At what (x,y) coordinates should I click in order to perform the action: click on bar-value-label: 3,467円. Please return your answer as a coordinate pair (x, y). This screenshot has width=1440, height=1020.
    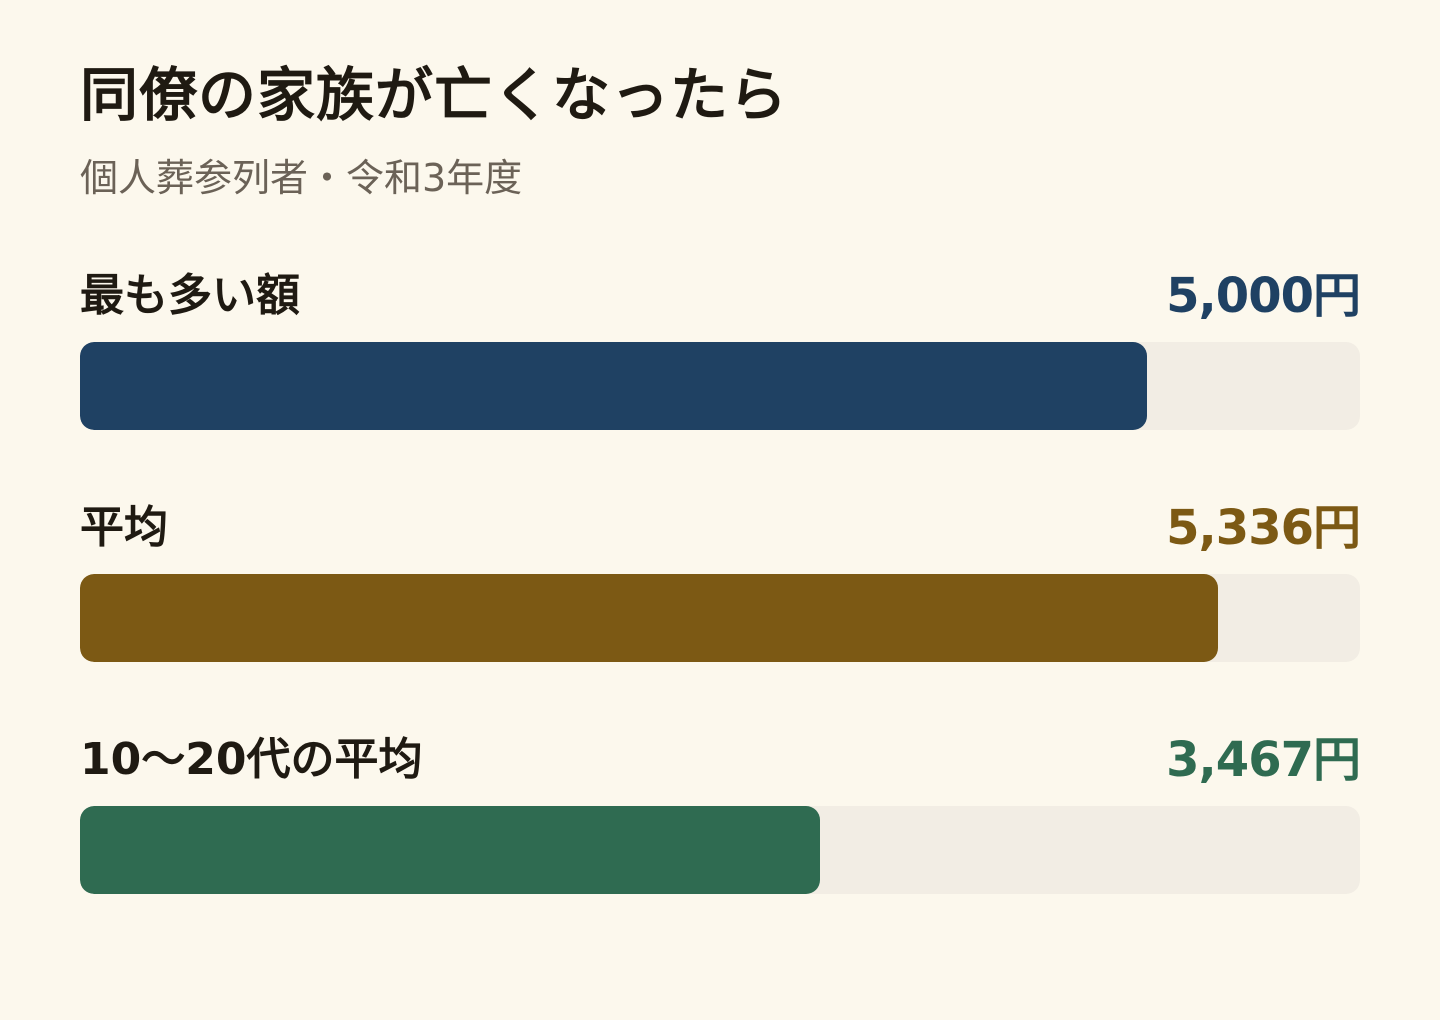
    Looking at the image, I should click on (1263, 760).